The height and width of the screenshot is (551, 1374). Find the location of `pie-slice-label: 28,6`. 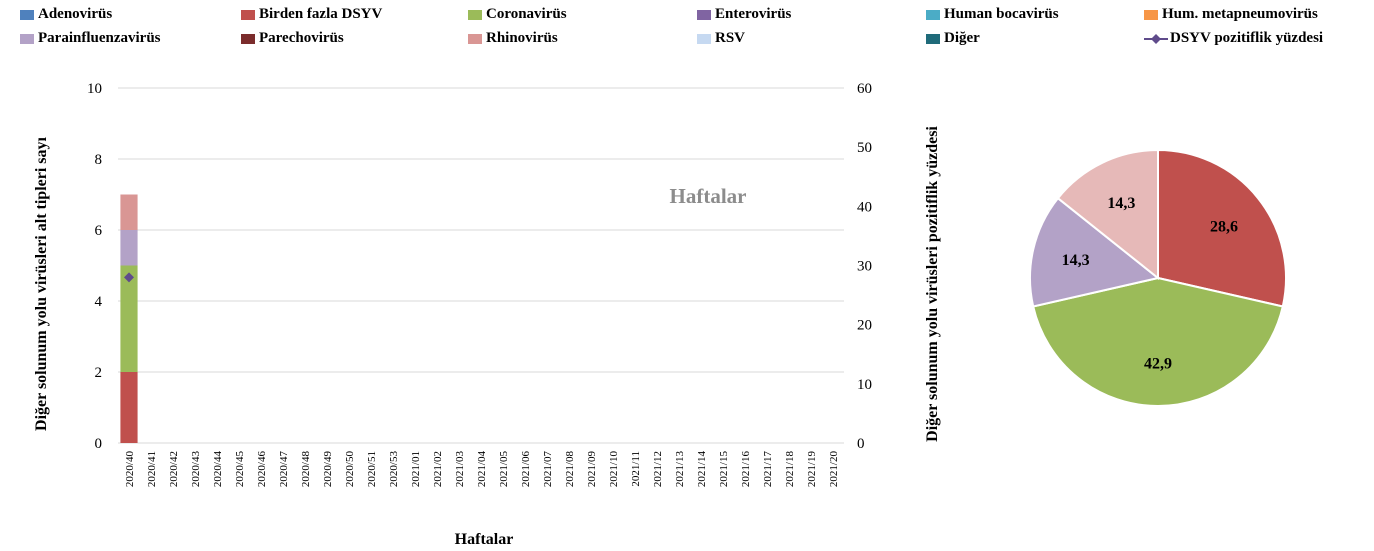

pie-slice-label: 28,6 is located at coordinates (1224, 226).